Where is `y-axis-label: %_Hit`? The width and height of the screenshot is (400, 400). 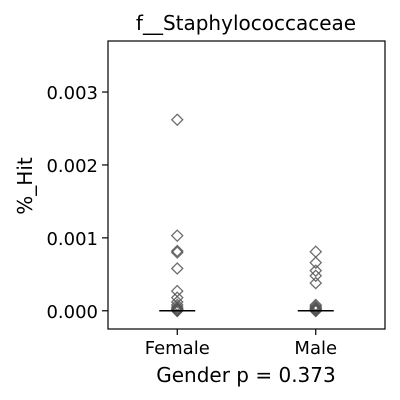
y-axis-label: %_Hit is located at coordinates (25, 186).